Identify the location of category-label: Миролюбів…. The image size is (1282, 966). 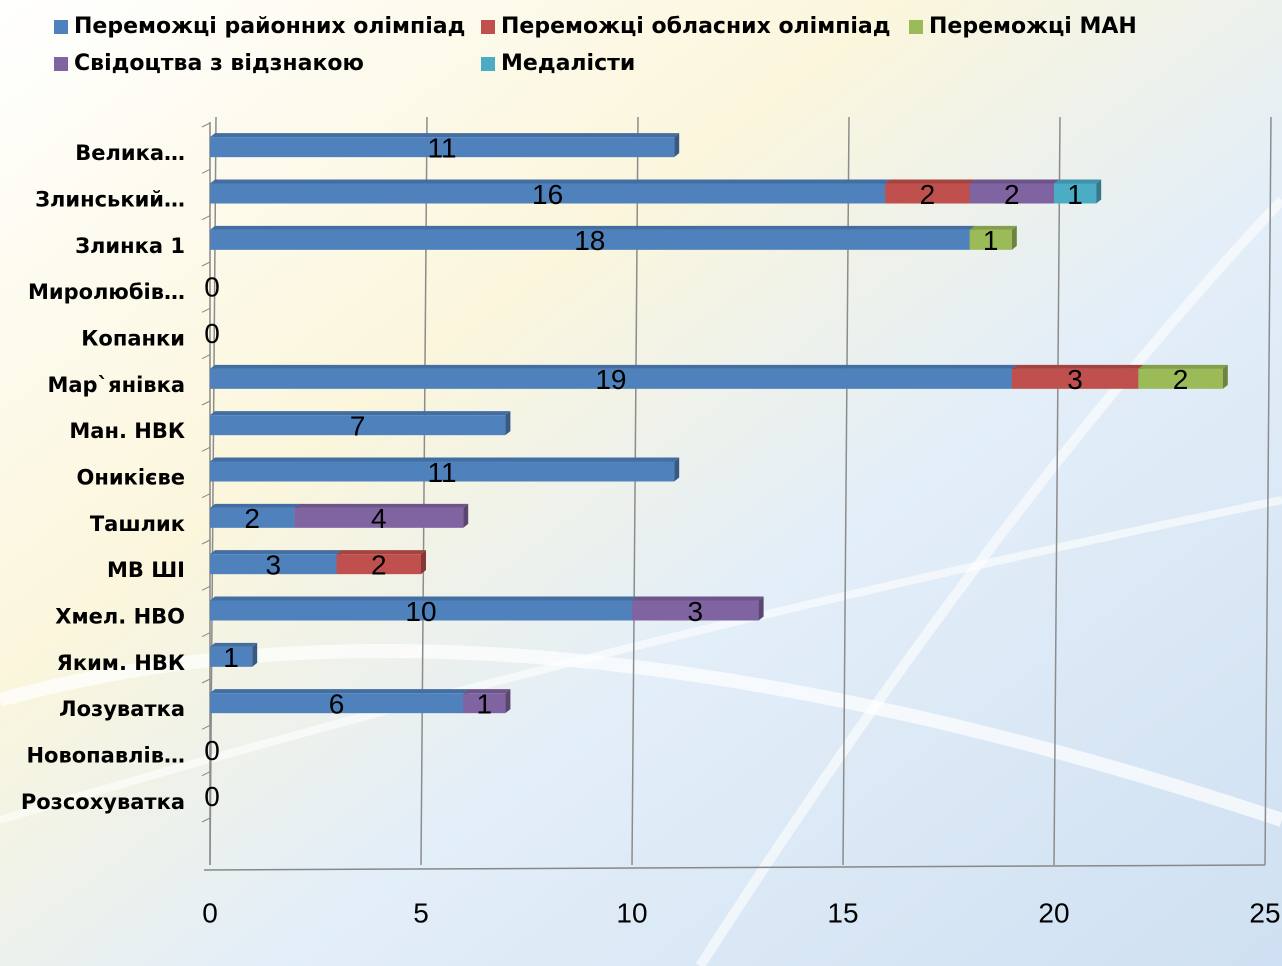
(106, 292).